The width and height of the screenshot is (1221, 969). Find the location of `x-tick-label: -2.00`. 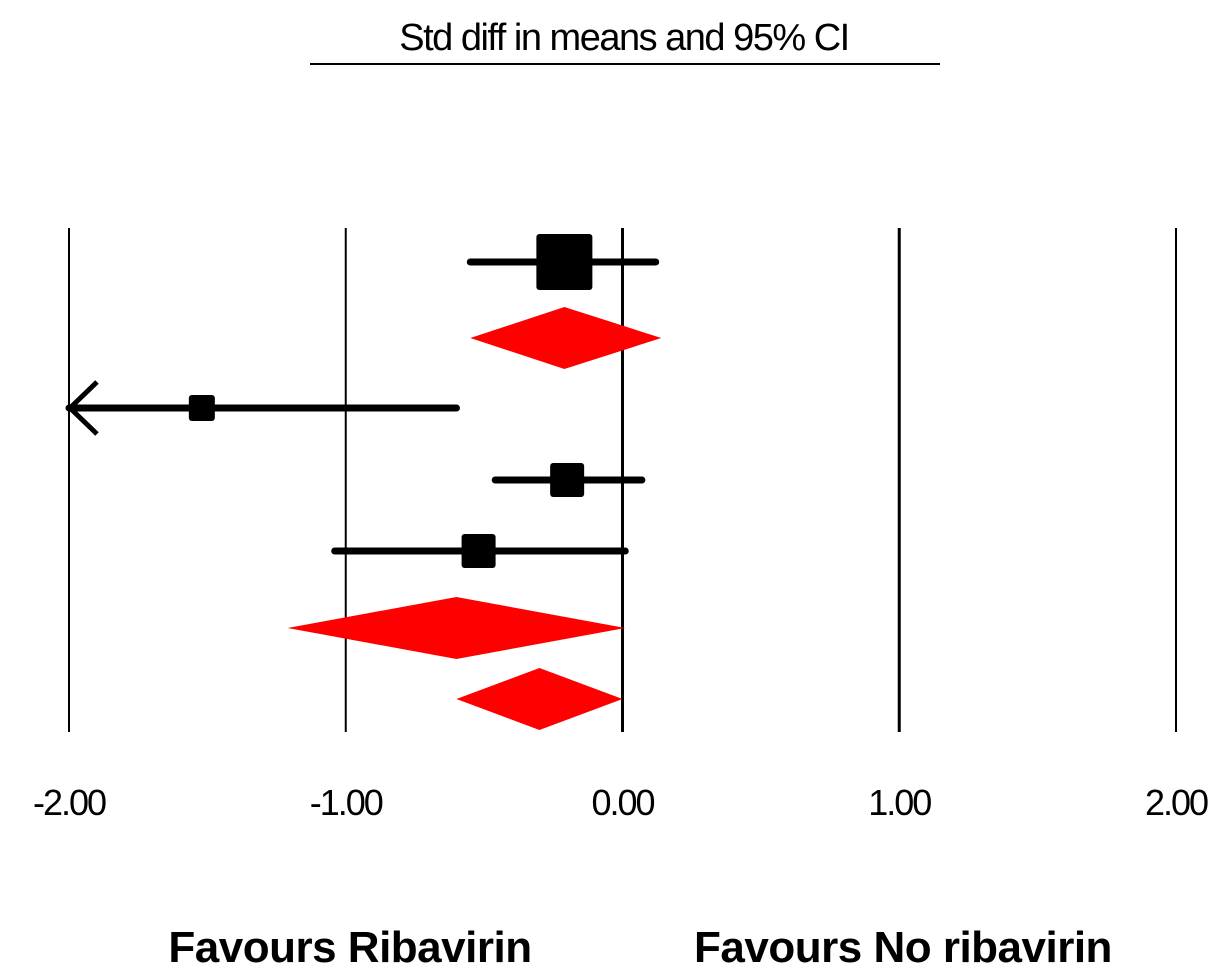

x-tick-label: -2.00 is located at coordinates (69, 802).